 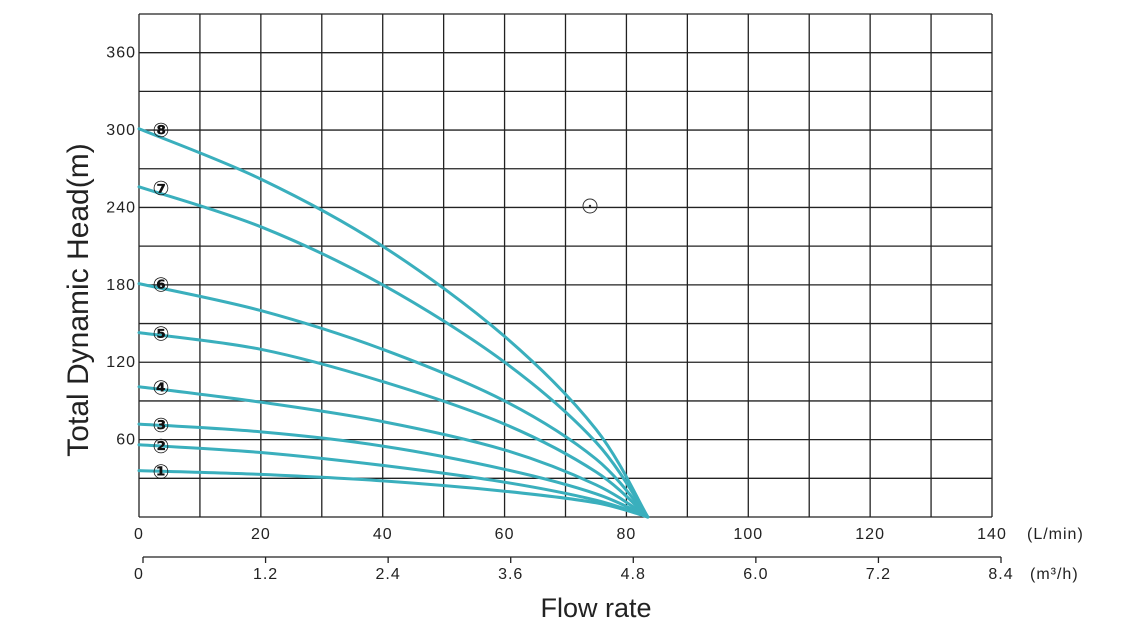 What do you see at coordinates (161, 388) in the screenshot?
I see `series-label-4: ④` at bounding box center [161, 388].